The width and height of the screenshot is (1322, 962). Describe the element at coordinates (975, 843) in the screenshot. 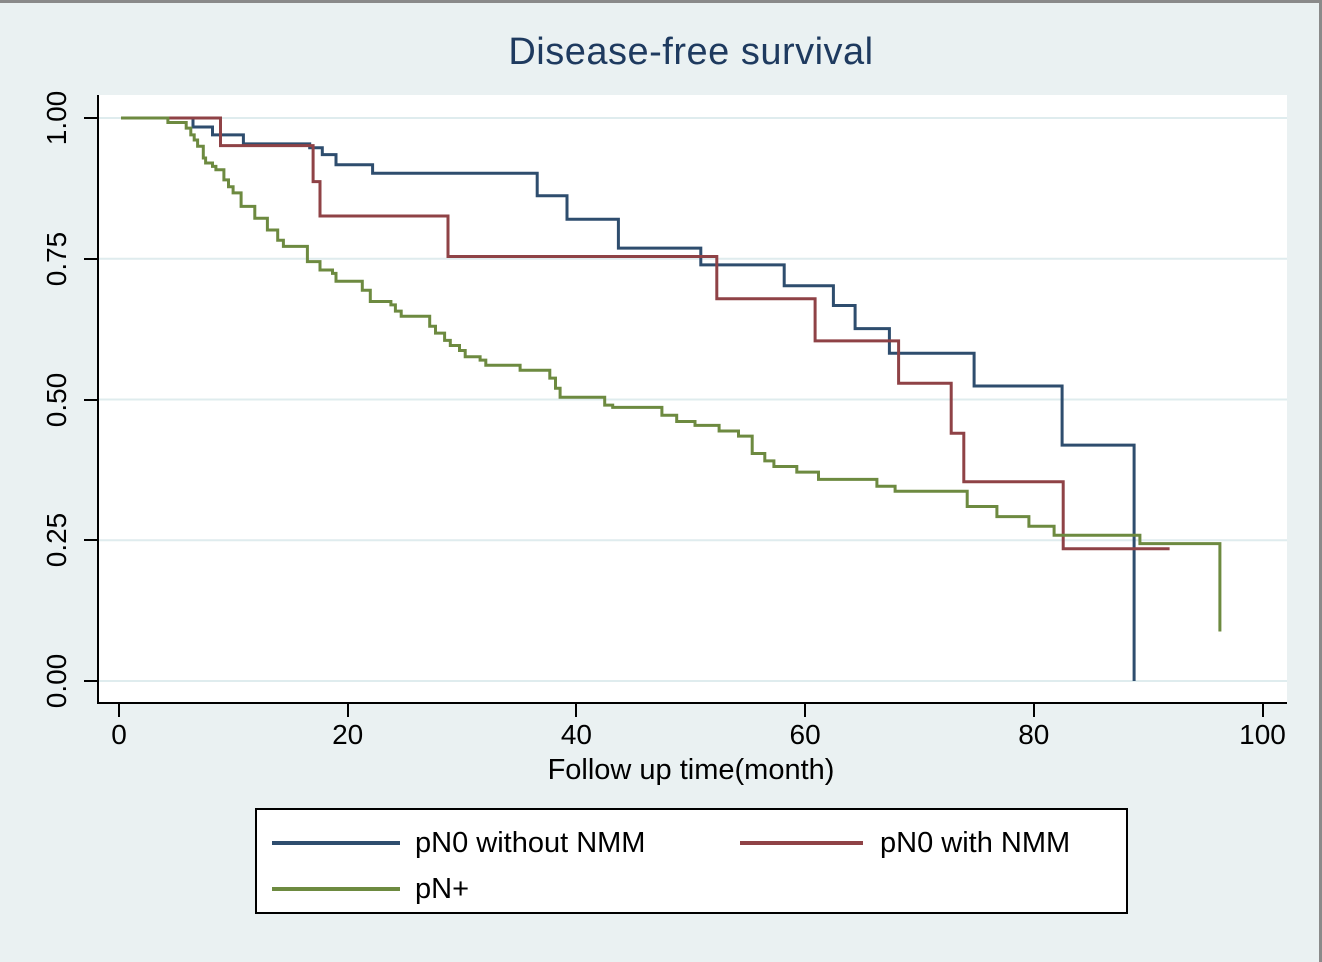

I see `legend-label-pn0-with-nmm: pN0 with NMM` at that location.